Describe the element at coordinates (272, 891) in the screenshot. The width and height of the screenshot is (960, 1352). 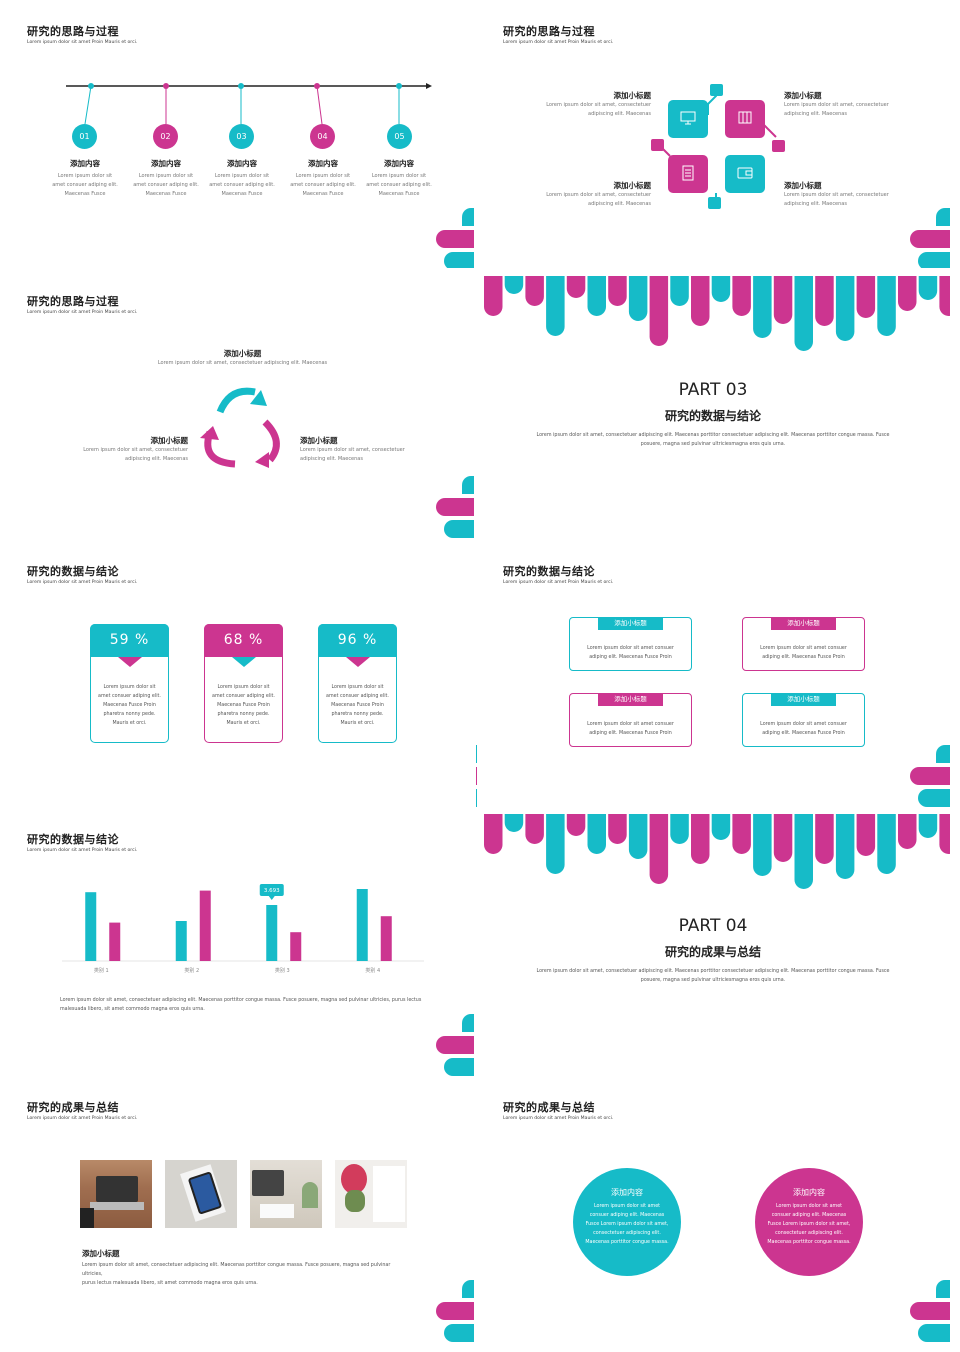
I see `data-label: 3.693` at that location.